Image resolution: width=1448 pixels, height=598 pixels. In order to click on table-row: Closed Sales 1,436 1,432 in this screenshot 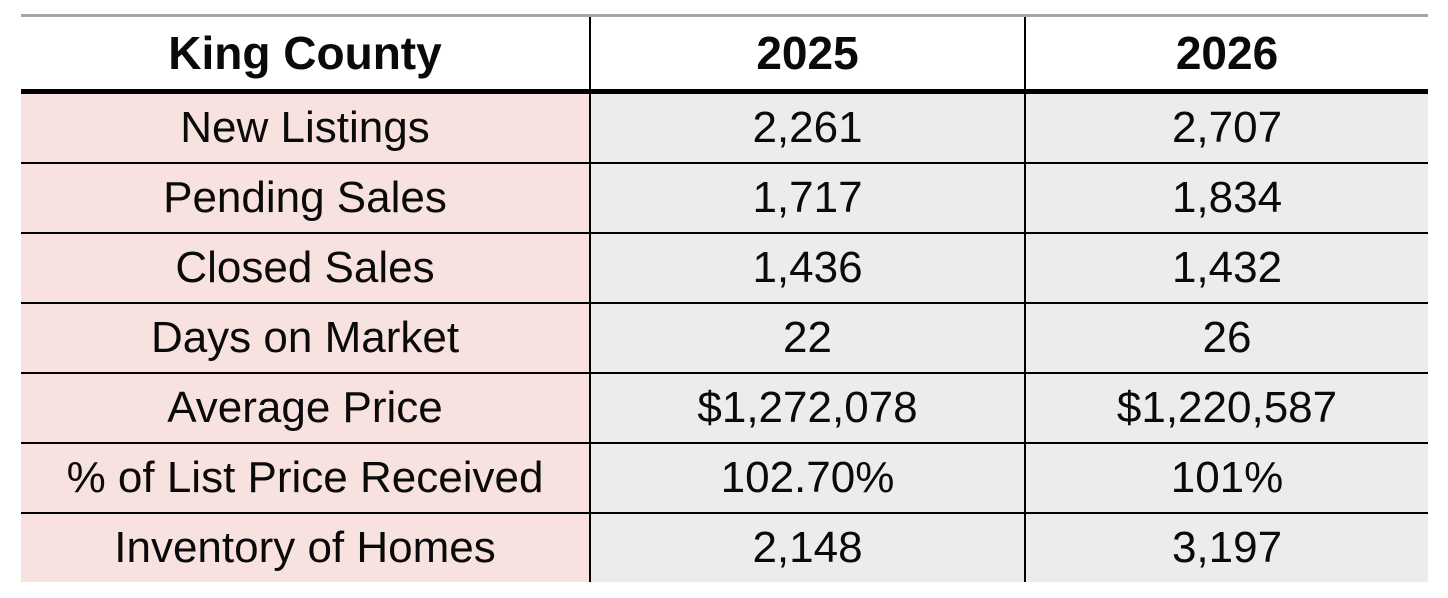, I will do `click(724, 268)`.